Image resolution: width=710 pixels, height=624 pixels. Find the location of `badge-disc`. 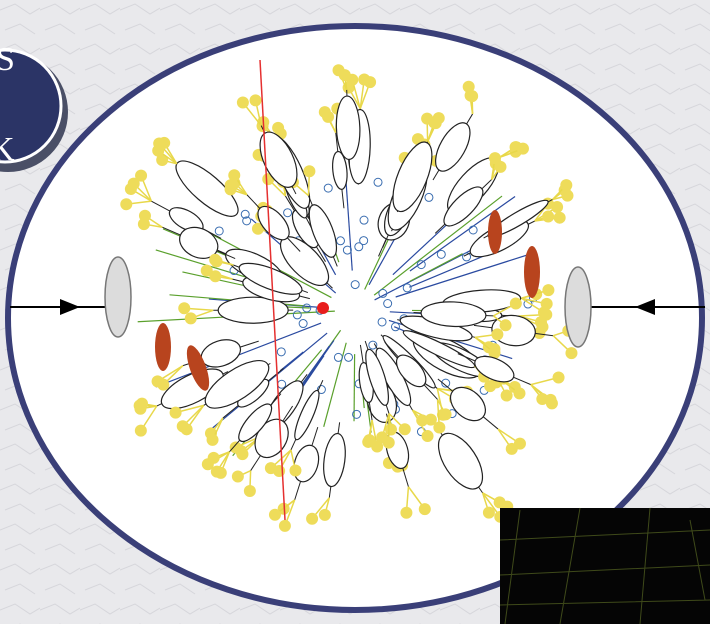

badge-disc is located at coordinates (31, 106).